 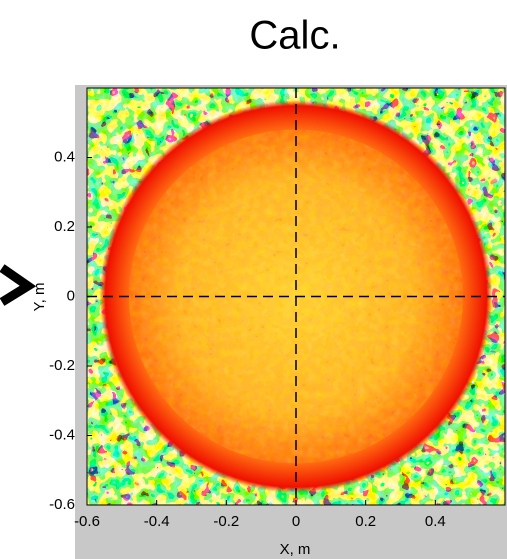 I want to click on x-tick-label: 0.4, so click(x=435, y=521).